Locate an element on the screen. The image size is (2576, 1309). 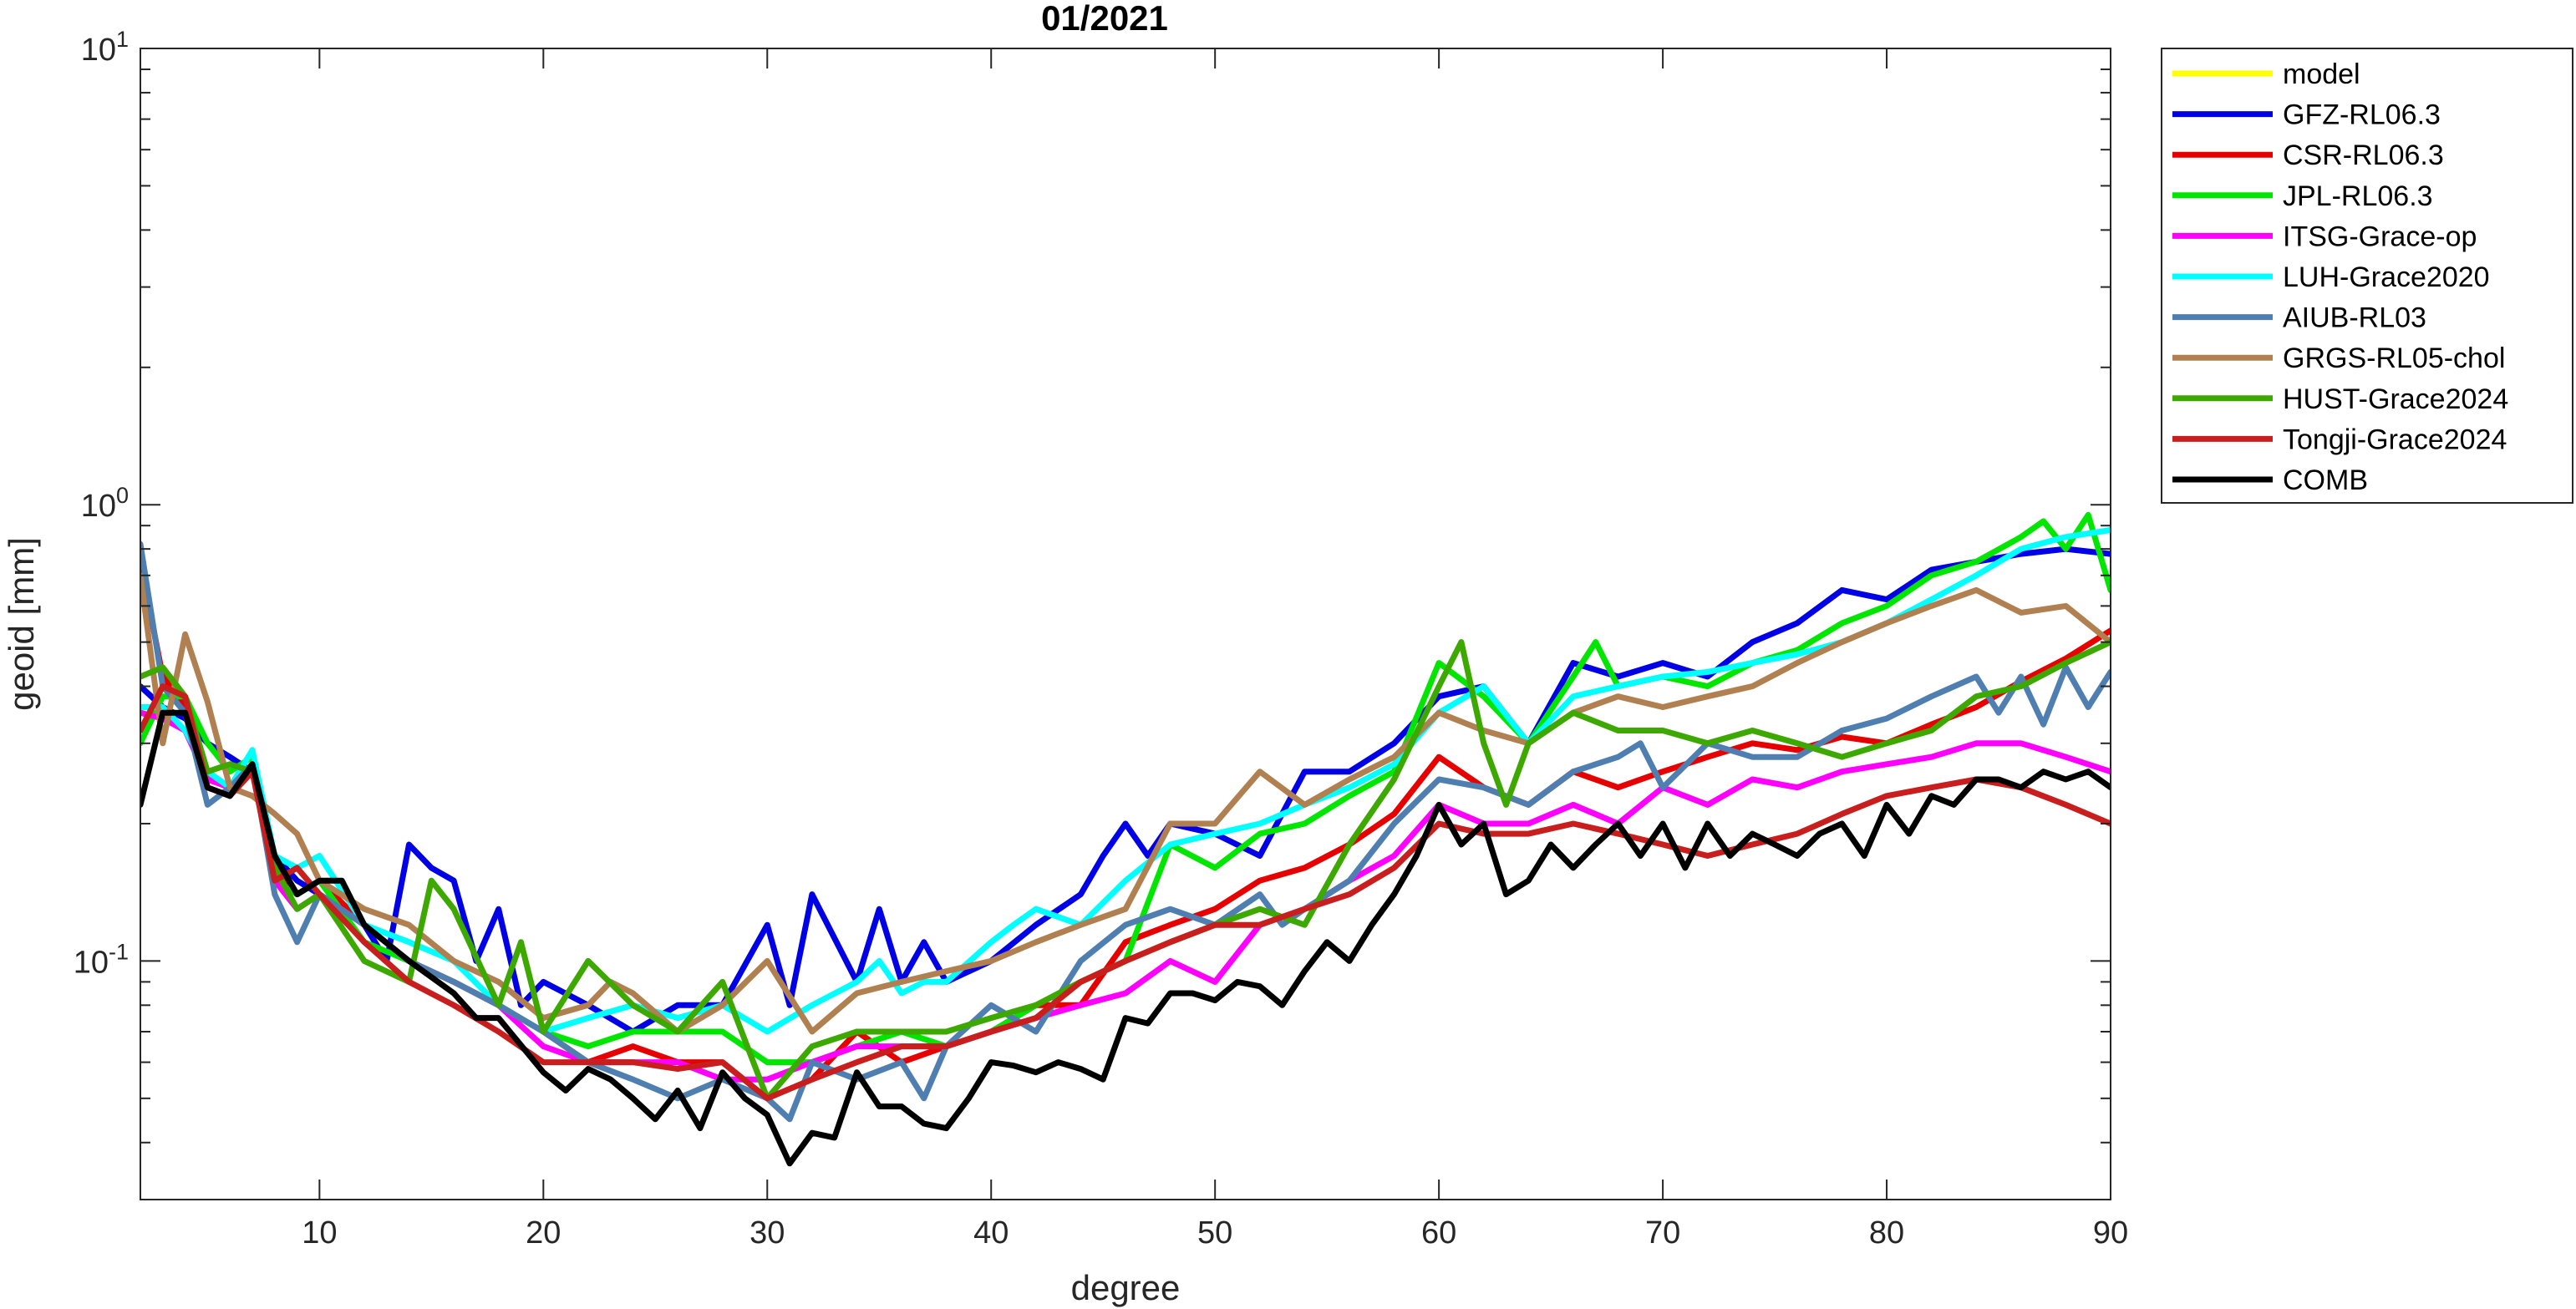
x-tick-labels: 10 20 30 40 50 60 70 80 90 is located at coordinates (1215, 1233).